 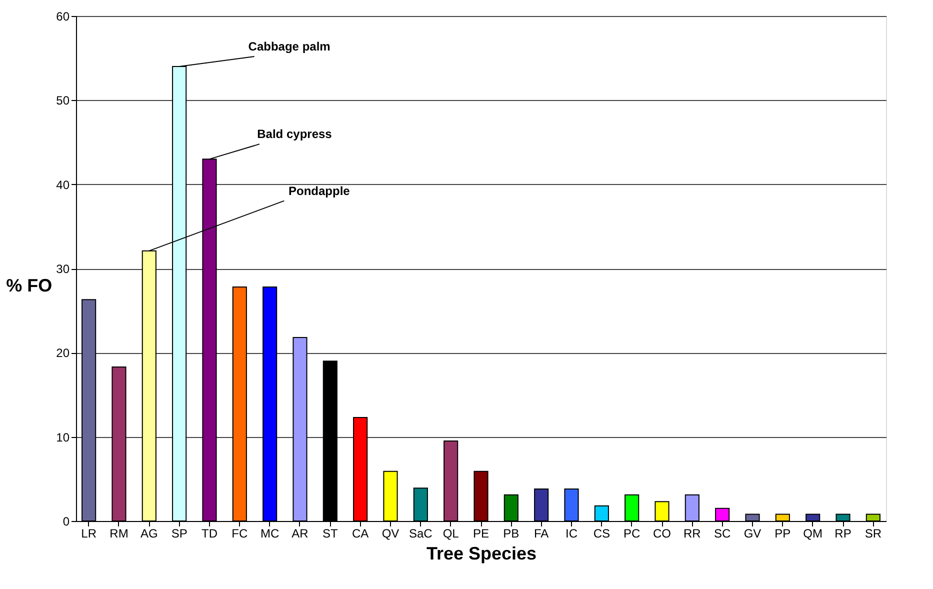 What do you see at coordinates (294, 134) in the screenshot?
I see `annotation: Bald cypress` at bounding box center [294, 134].